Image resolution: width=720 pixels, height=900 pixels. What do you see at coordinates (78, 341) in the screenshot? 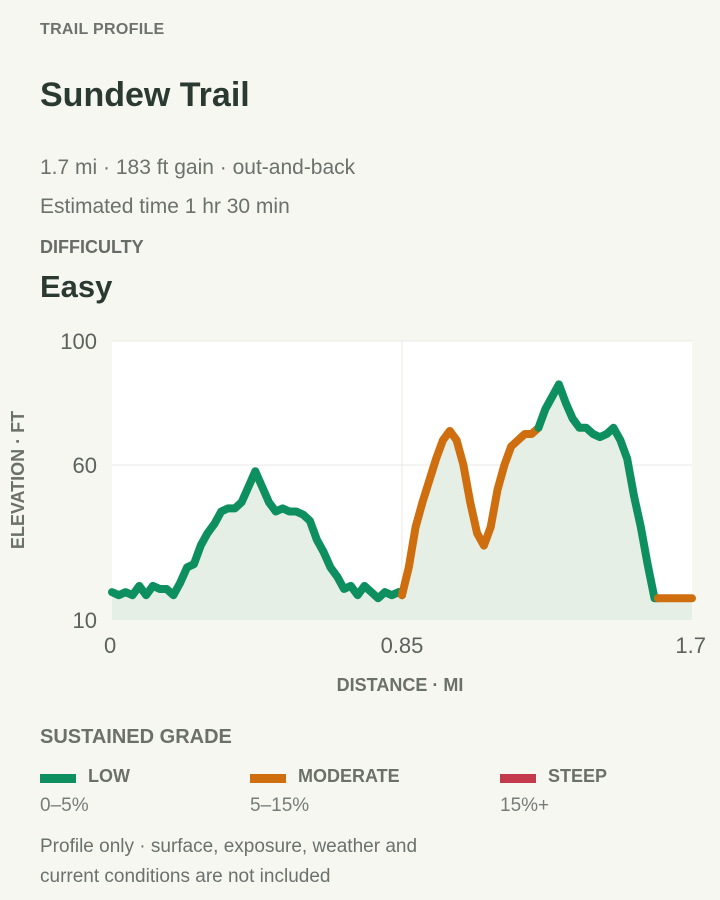
I see `y-tick-label-2: 100` at bounding box center [78, 341].